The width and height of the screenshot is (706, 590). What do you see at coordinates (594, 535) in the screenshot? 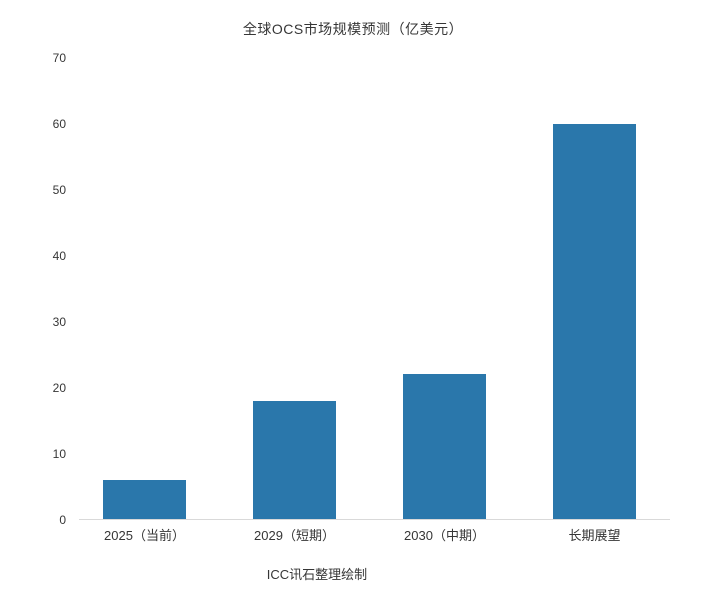
I see `x-axis-label: 长期展望` at bounding box center [594, 535].